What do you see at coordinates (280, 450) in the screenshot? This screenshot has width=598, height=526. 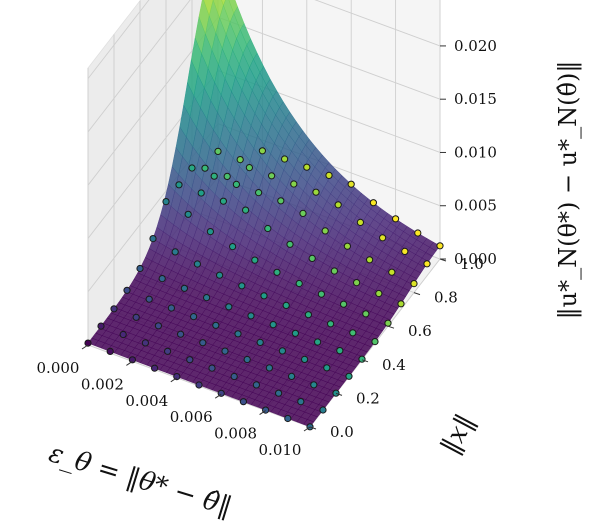 I see `x-tick-label: 0.010` at bounding box center [280, 450].